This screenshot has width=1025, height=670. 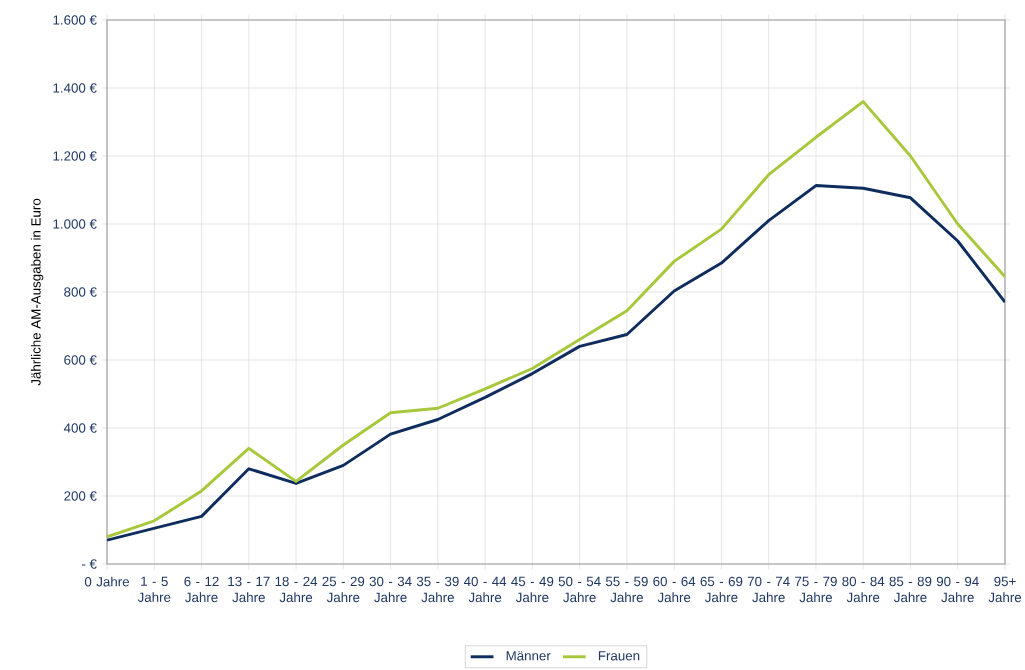 I want to click on x-tick-label: 0 Jahre, so click(x=106, y=581).